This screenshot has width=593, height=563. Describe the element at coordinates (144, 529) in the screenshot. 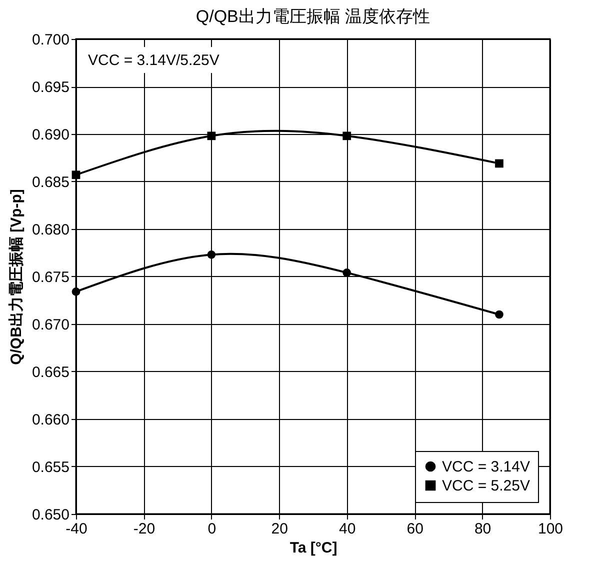

I see `x-tick-label: -20` at that location.